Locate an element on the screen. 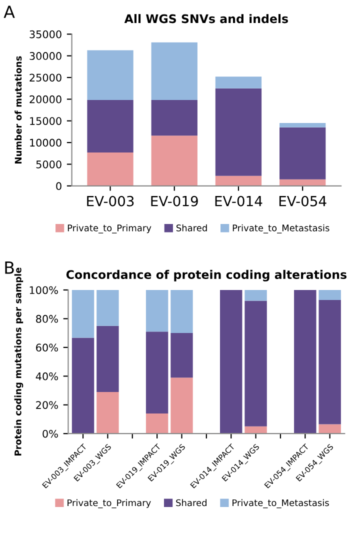 The width and height of the screenshot is (359, 542). y-tick-label: 15000 is located at coordinates (46, 121).